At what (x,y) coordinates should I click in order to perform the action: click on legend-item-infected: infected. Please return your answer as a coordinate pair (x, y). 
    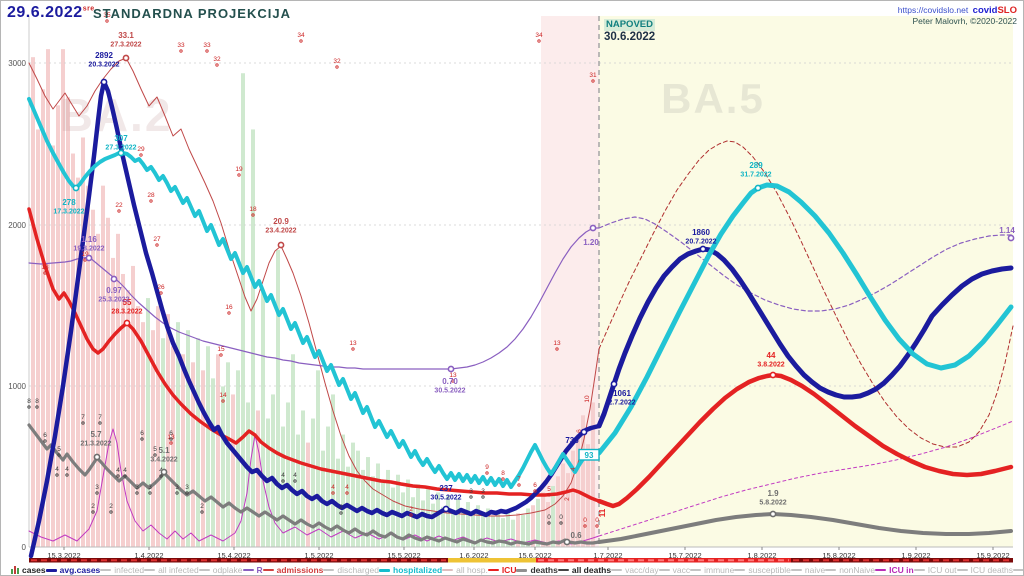
    Looking at the image, I should click on (122, 570).